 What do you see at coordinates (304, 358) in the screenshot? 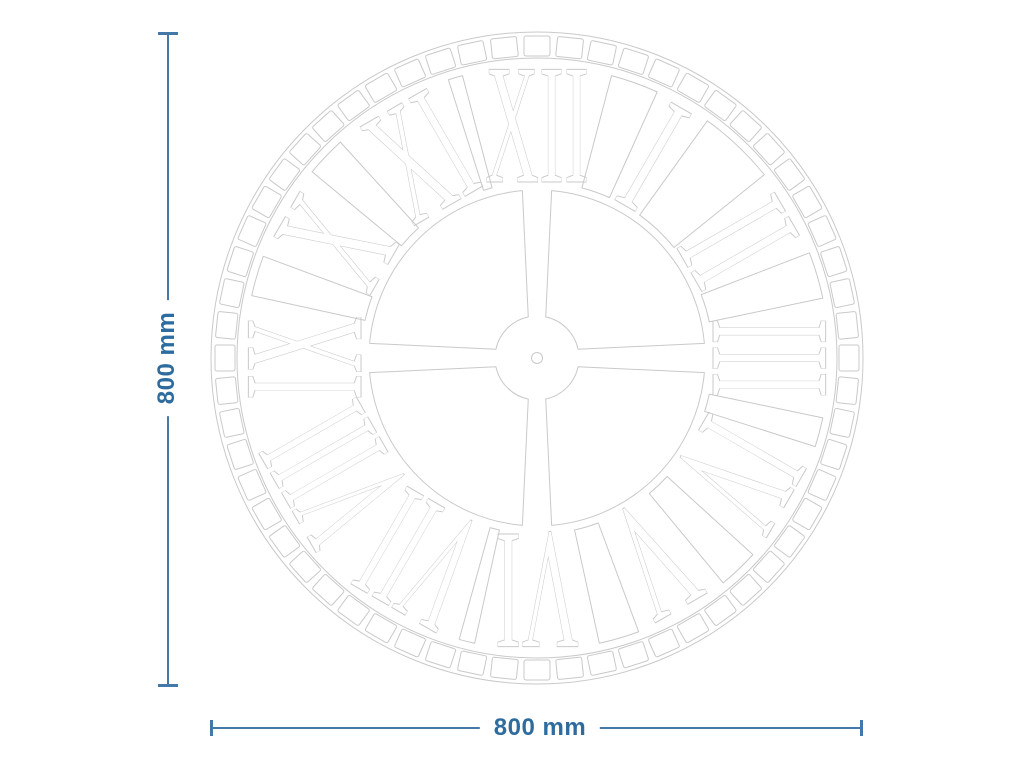
I see `roman-numeral-9: IX` at bounding box center [304, 358].